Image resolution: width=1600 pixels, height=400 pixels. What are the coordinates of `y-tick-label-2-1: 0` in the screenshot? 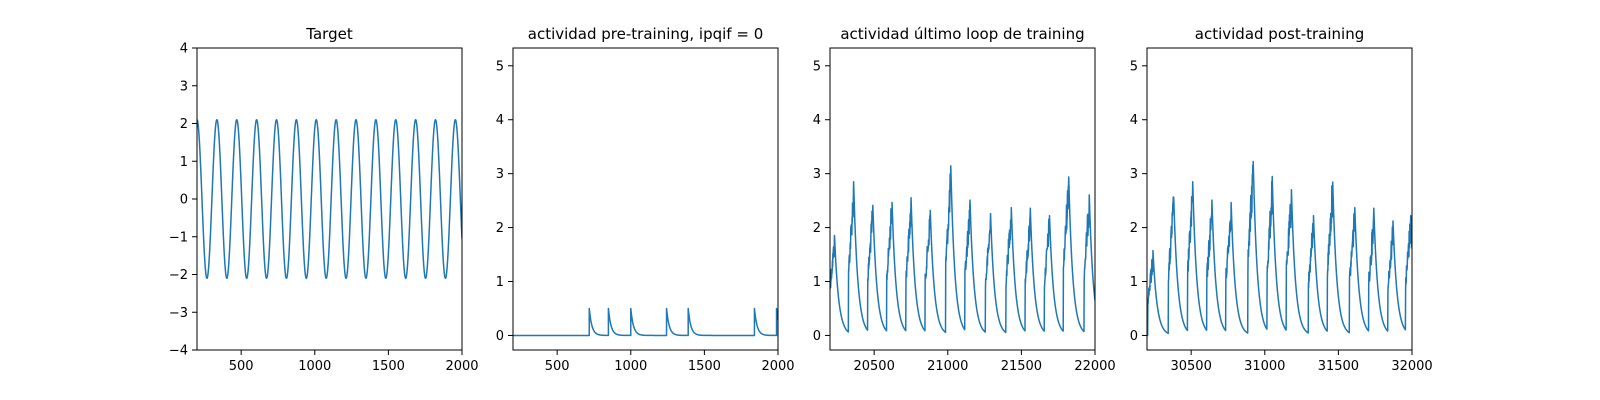 It's located at (500, 336).